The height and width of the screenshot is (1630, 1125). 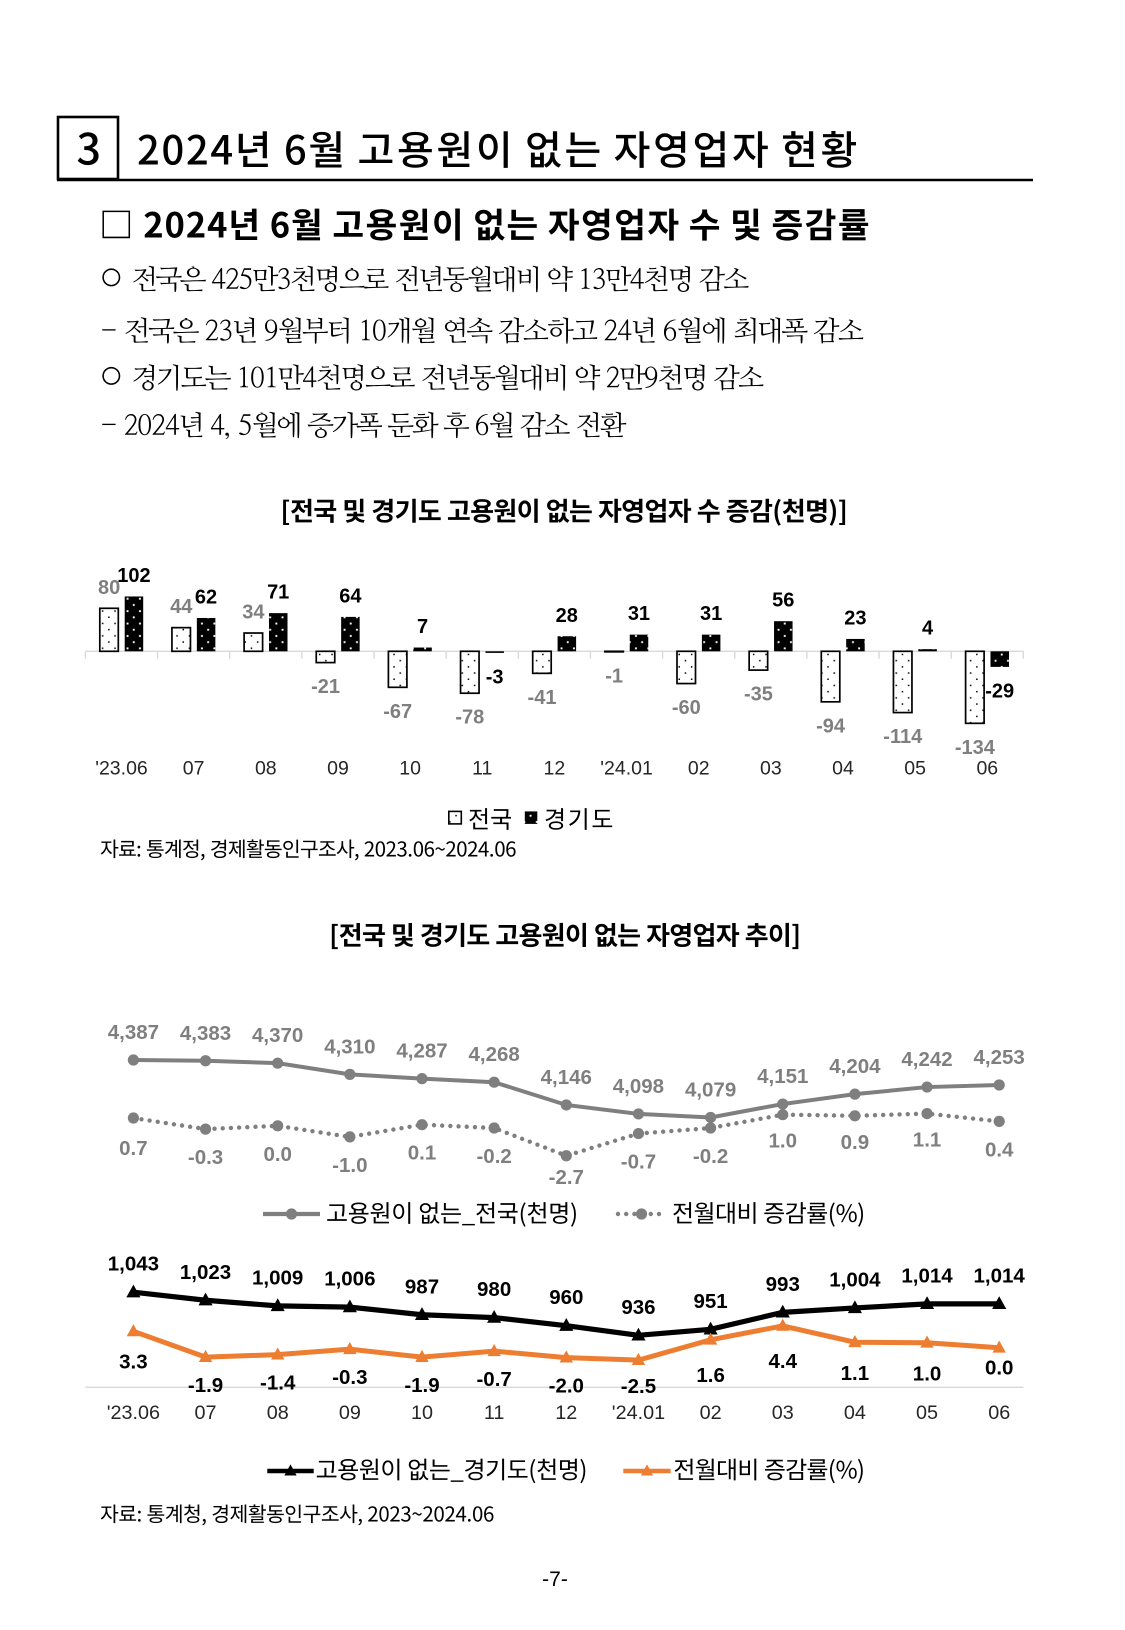 What do you see at coordinates (350, 596) in the screenshot?
I see `svg-text: 64` at bounding box center [350, 596].